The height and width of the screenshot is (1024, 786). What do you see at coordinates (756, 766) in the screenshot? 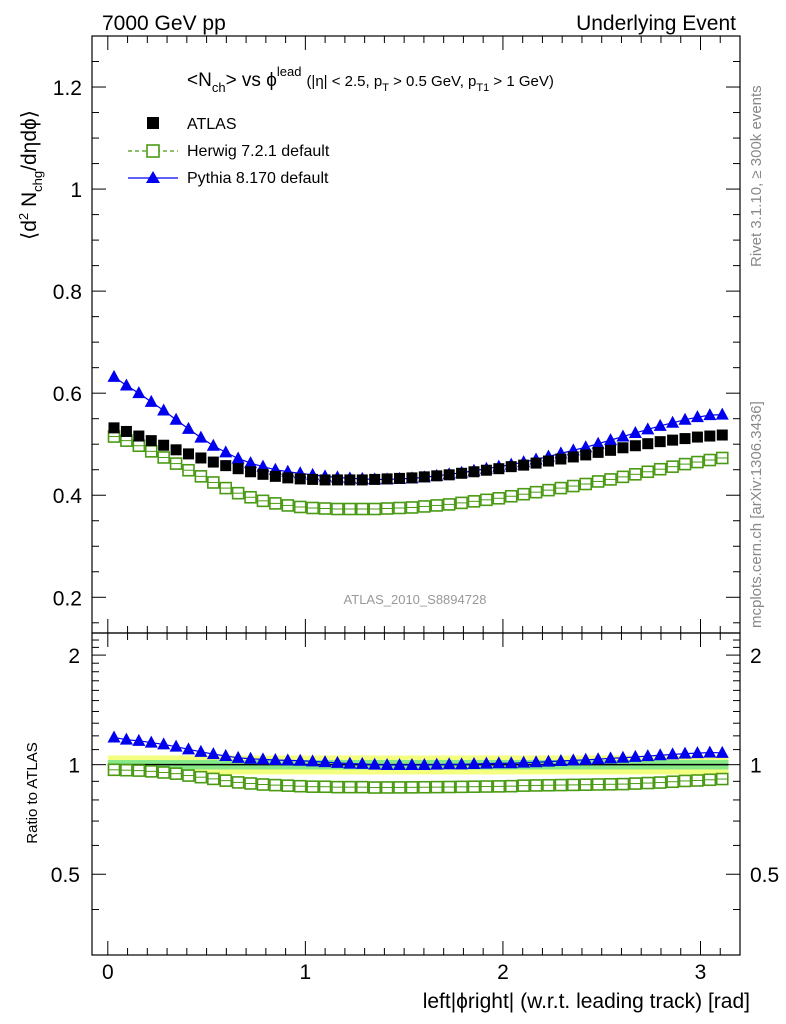
I see `y-tick-label-right: 1` at bounding box center [756, 766].